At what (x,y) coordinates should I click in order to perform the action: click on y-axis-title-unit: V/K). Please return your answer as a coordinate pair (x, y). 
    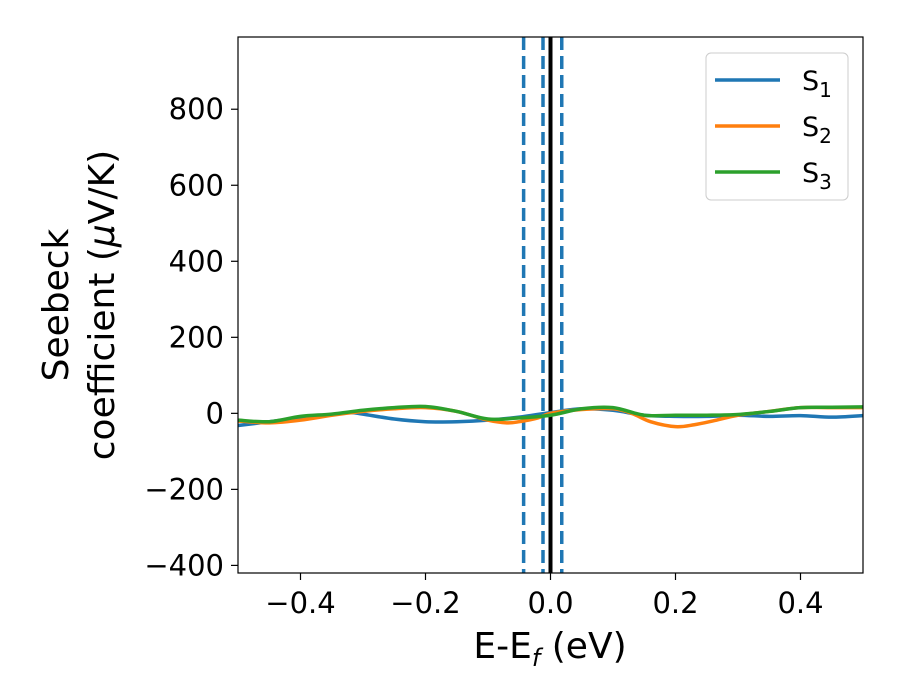
    Looking at the image, I should click on (102, 187).